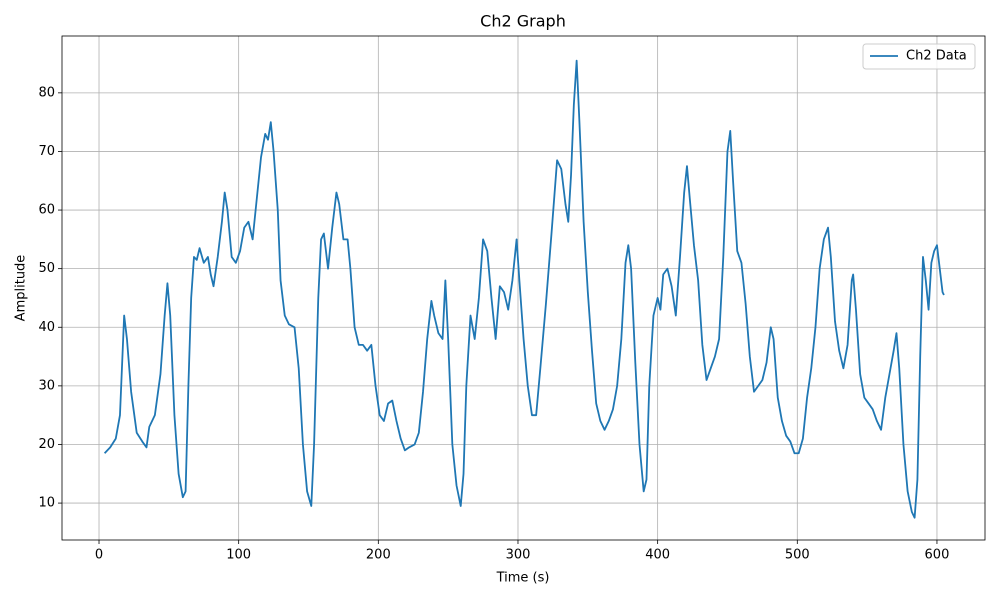 The image size is (1000, 600). Describe the element at coordinates (937, 555) in the screenshot. I see `x-tick-label: 600` at that location.